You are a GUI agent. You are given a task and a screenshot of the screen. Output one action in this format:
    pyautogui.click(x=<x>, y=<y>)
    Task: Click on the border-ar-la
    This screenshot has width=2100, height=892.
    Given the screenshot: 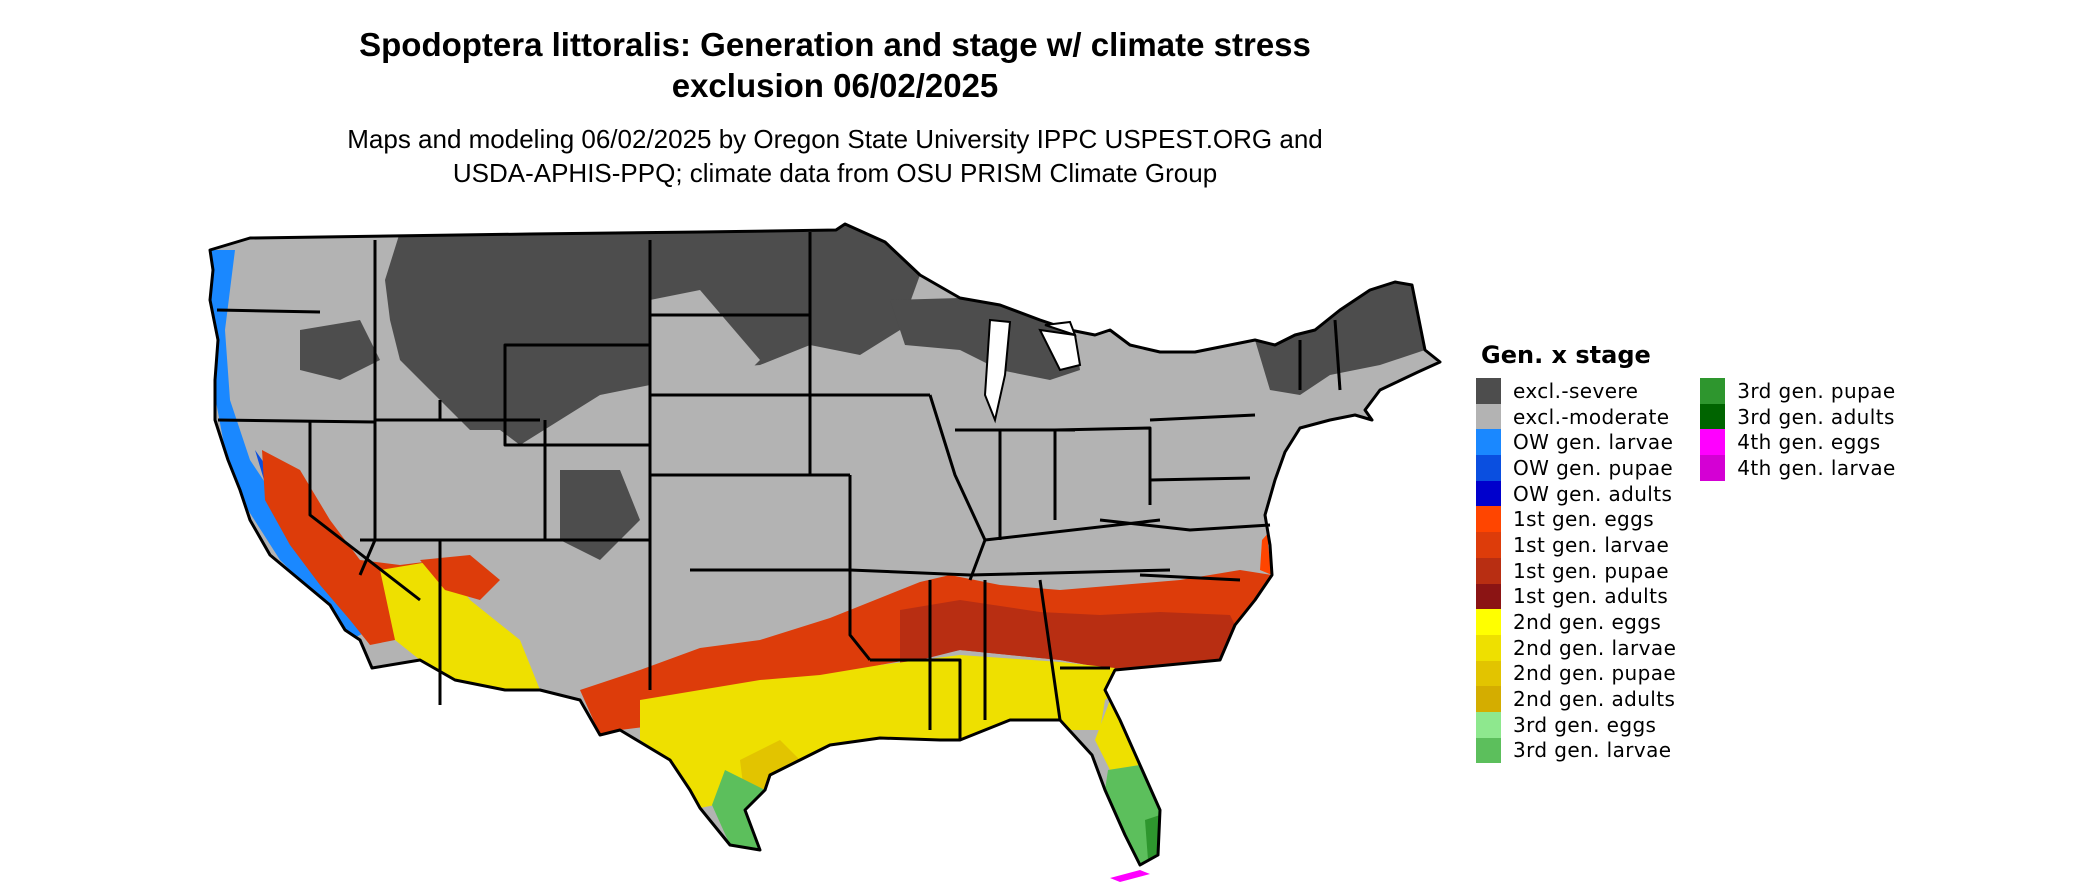 What is the action you would take?
    pyautogui.click(x=916, y=699)
    